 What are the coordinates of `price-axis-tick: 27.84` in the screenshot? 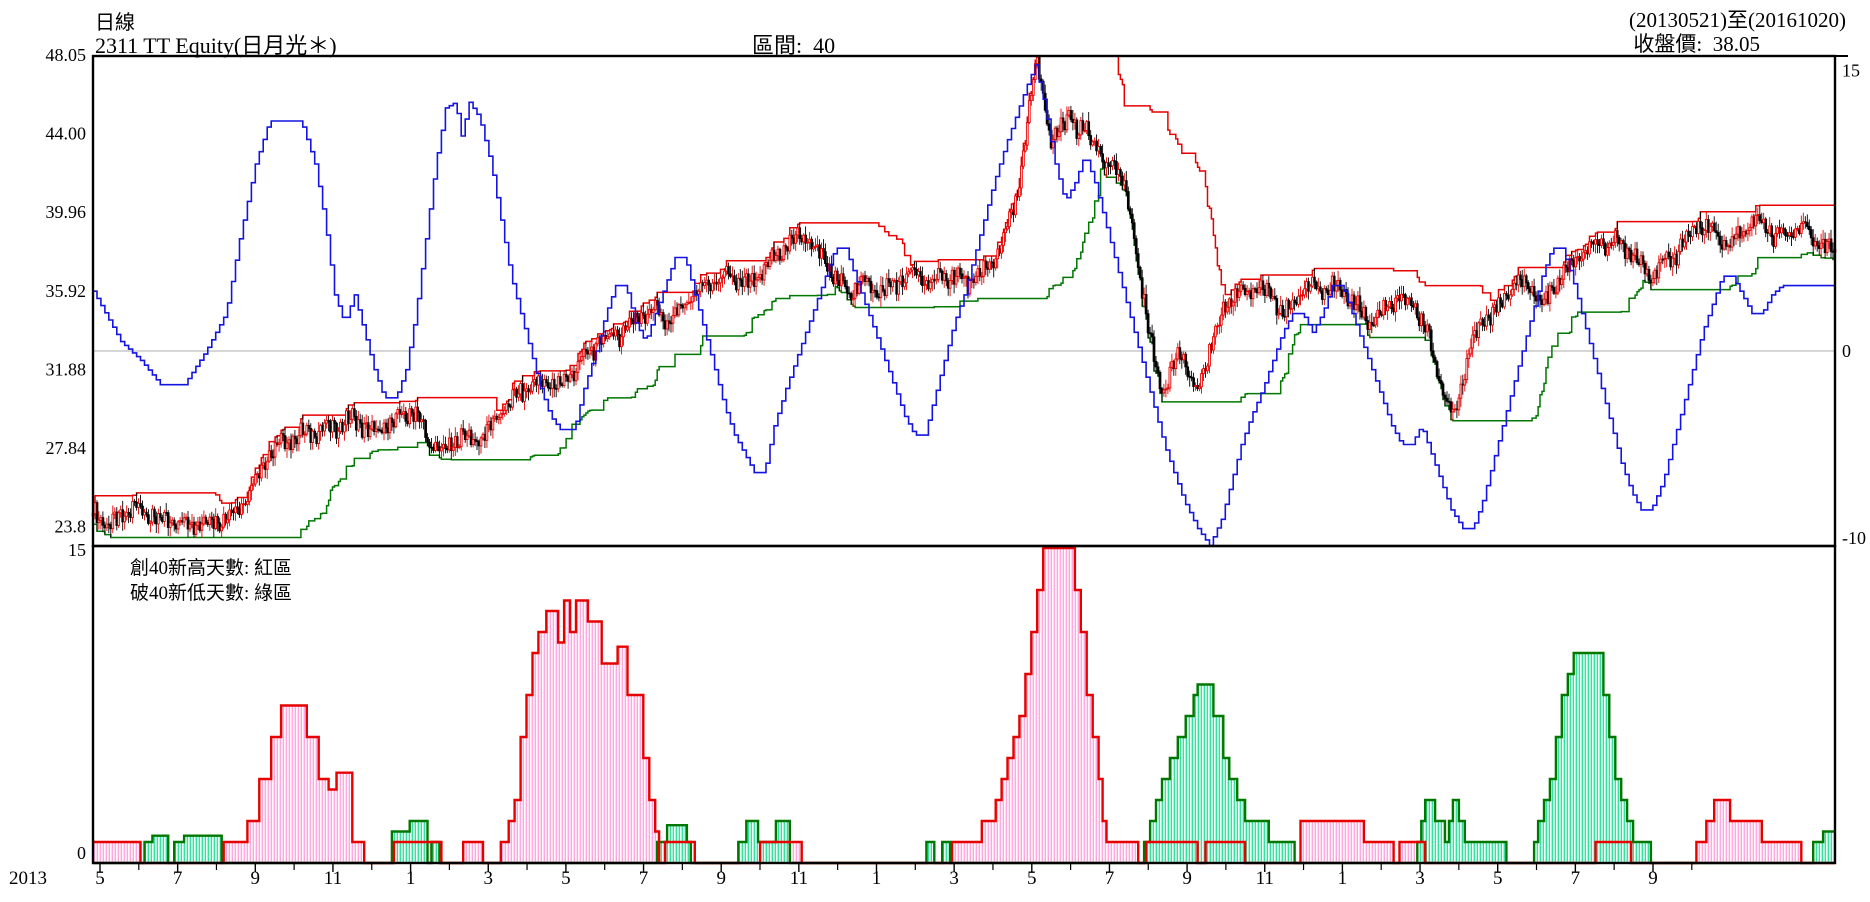 It's located at (66, 448).